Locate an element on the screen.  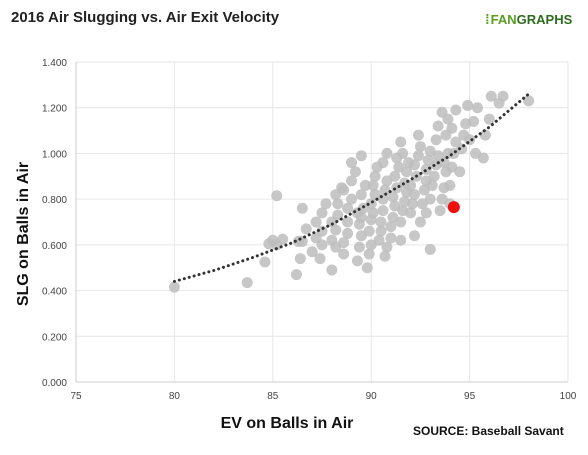
y-axis-label: SLG on Balls in Air is located at coordinates (23, 234).